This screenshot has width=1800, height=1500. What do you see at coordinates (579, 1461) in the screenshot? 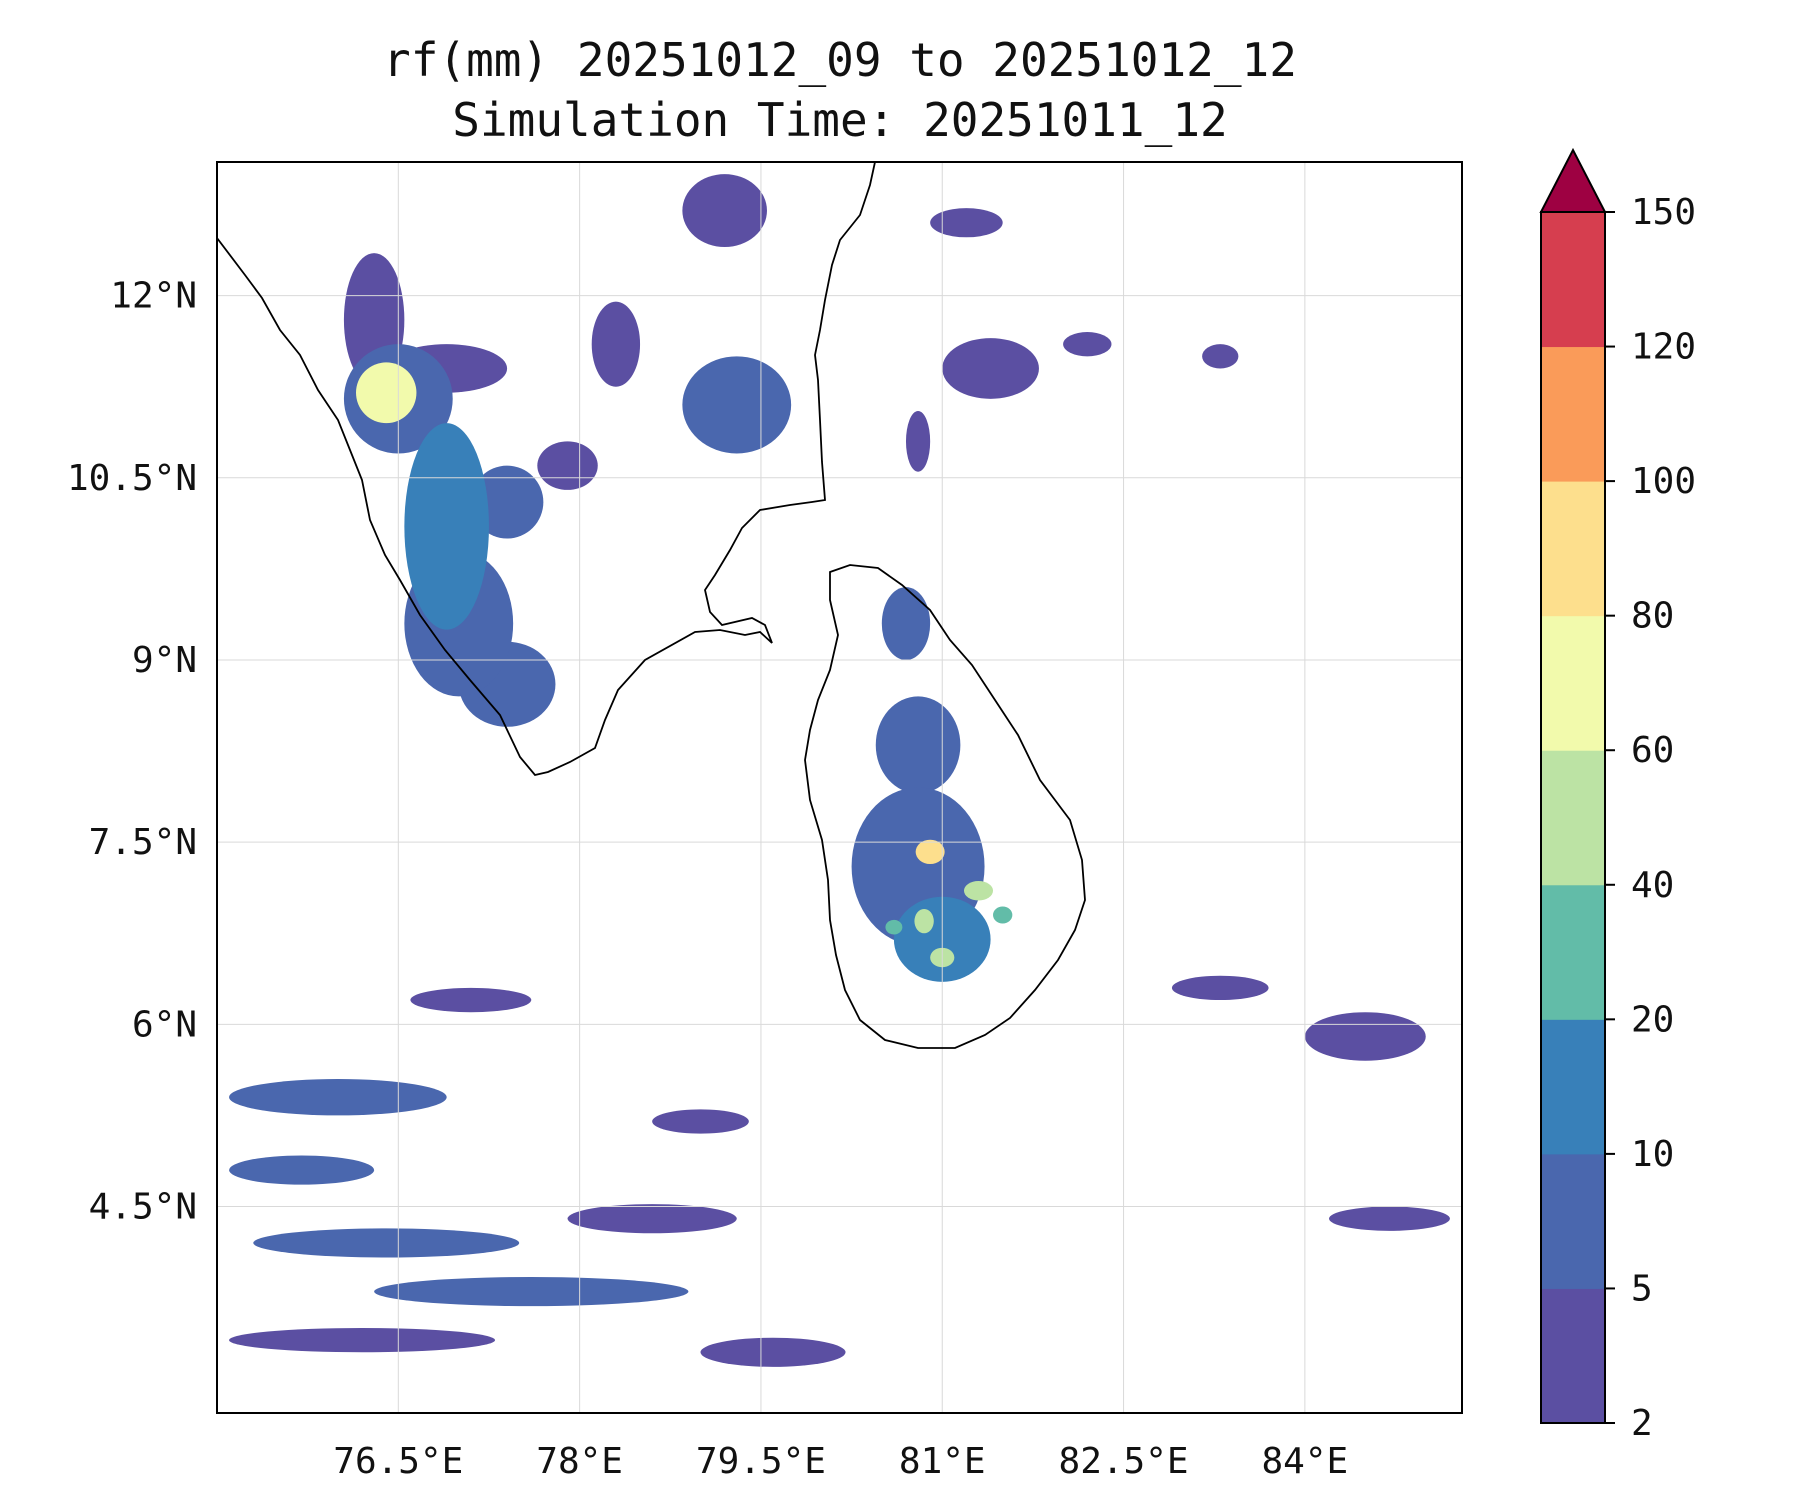
I see `x-tick-label-1: 78°E` at bounding box center [579, 1461].